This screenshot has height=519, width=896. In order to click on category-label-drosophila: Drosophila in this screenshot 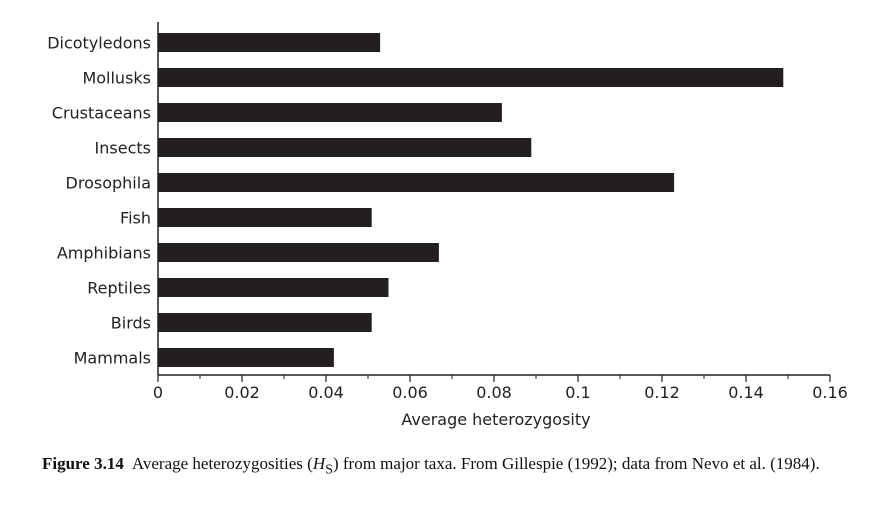, I will do `click(108, 183)`.